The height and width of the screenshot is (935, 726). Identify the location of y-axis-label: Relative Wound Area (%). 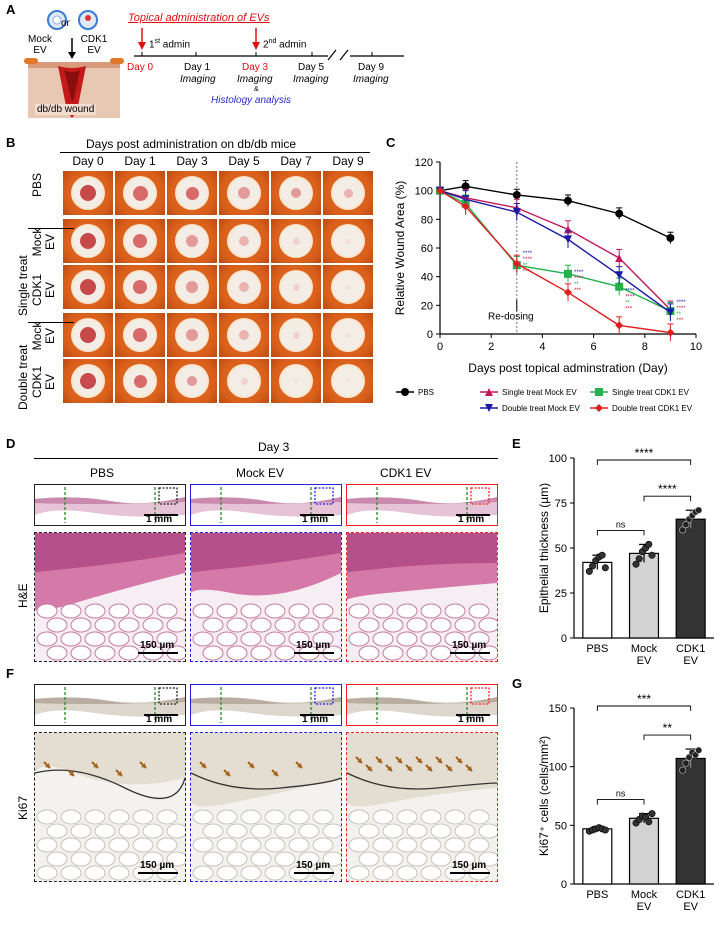
(400, 248).